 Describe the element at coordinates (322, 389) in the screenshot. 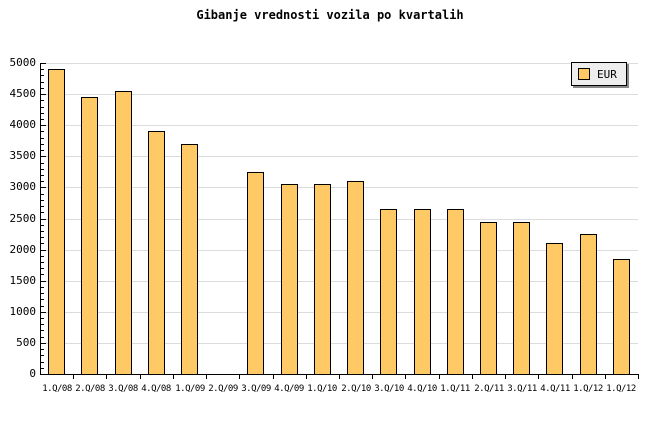

I see `x-tick-label: 1.Q/10` at that location.